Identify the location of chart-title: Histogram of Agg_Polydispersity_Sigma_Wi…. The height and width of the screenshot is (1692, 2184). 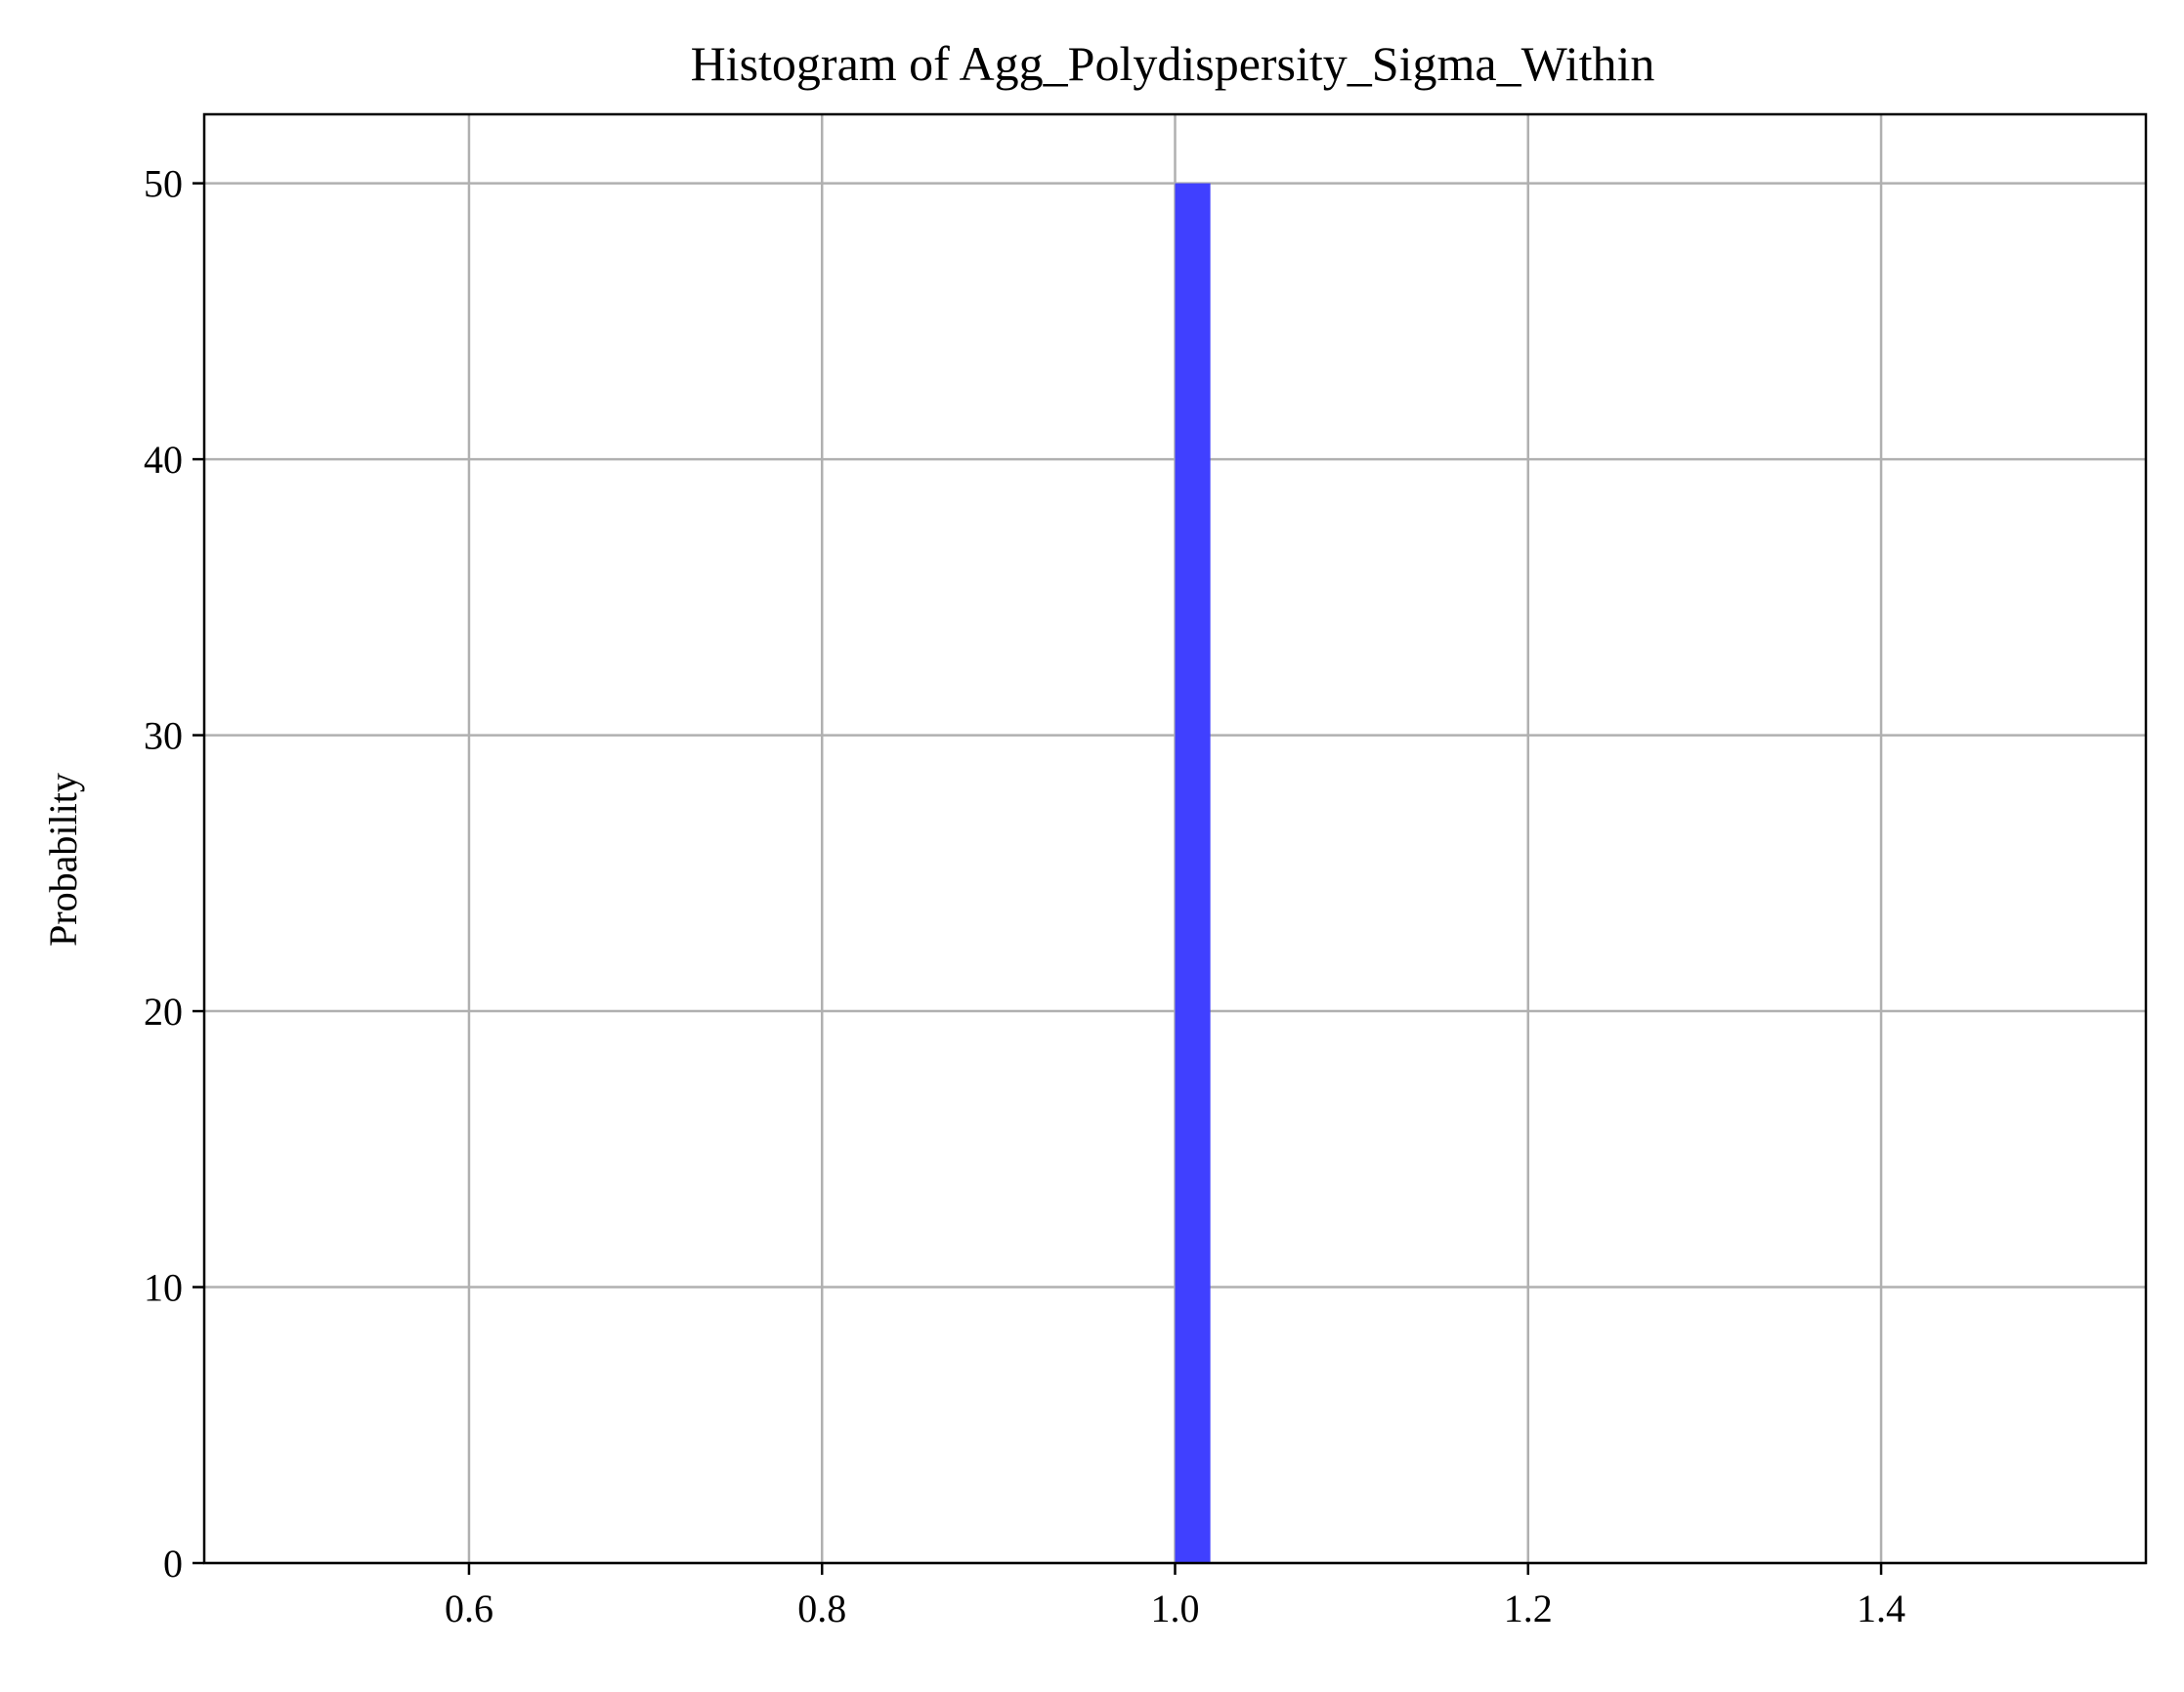
(1173, 63).